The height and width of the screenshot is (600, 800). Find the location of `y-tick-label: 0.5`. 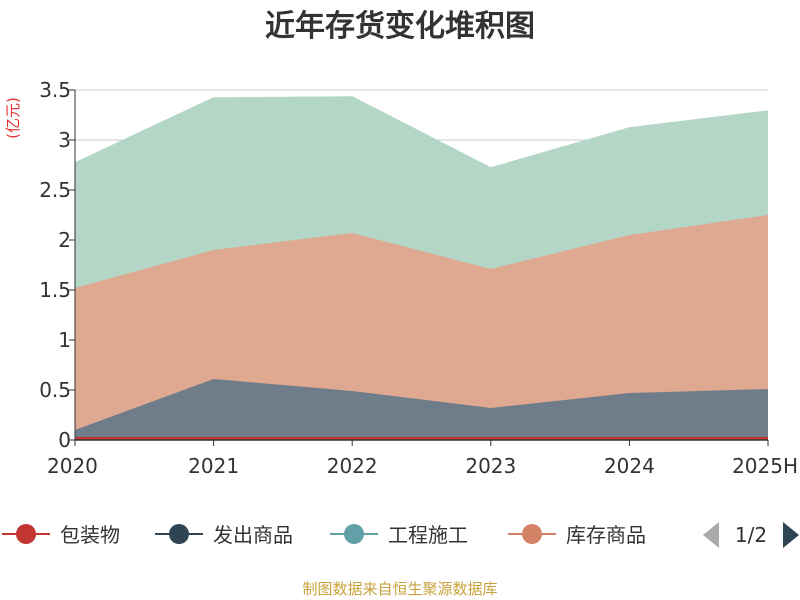

y-tick-label: 0.5 is located at coordinates (55, 390).